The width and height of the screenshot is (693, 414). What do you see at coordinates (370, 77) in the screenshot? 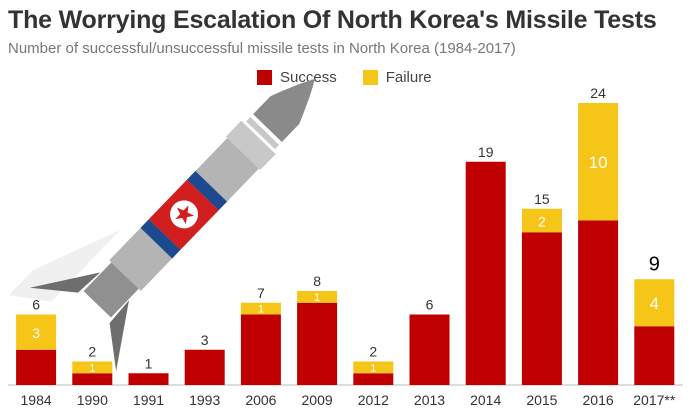
I see `legend-swatch-failure` at bounding box center [370, 77].